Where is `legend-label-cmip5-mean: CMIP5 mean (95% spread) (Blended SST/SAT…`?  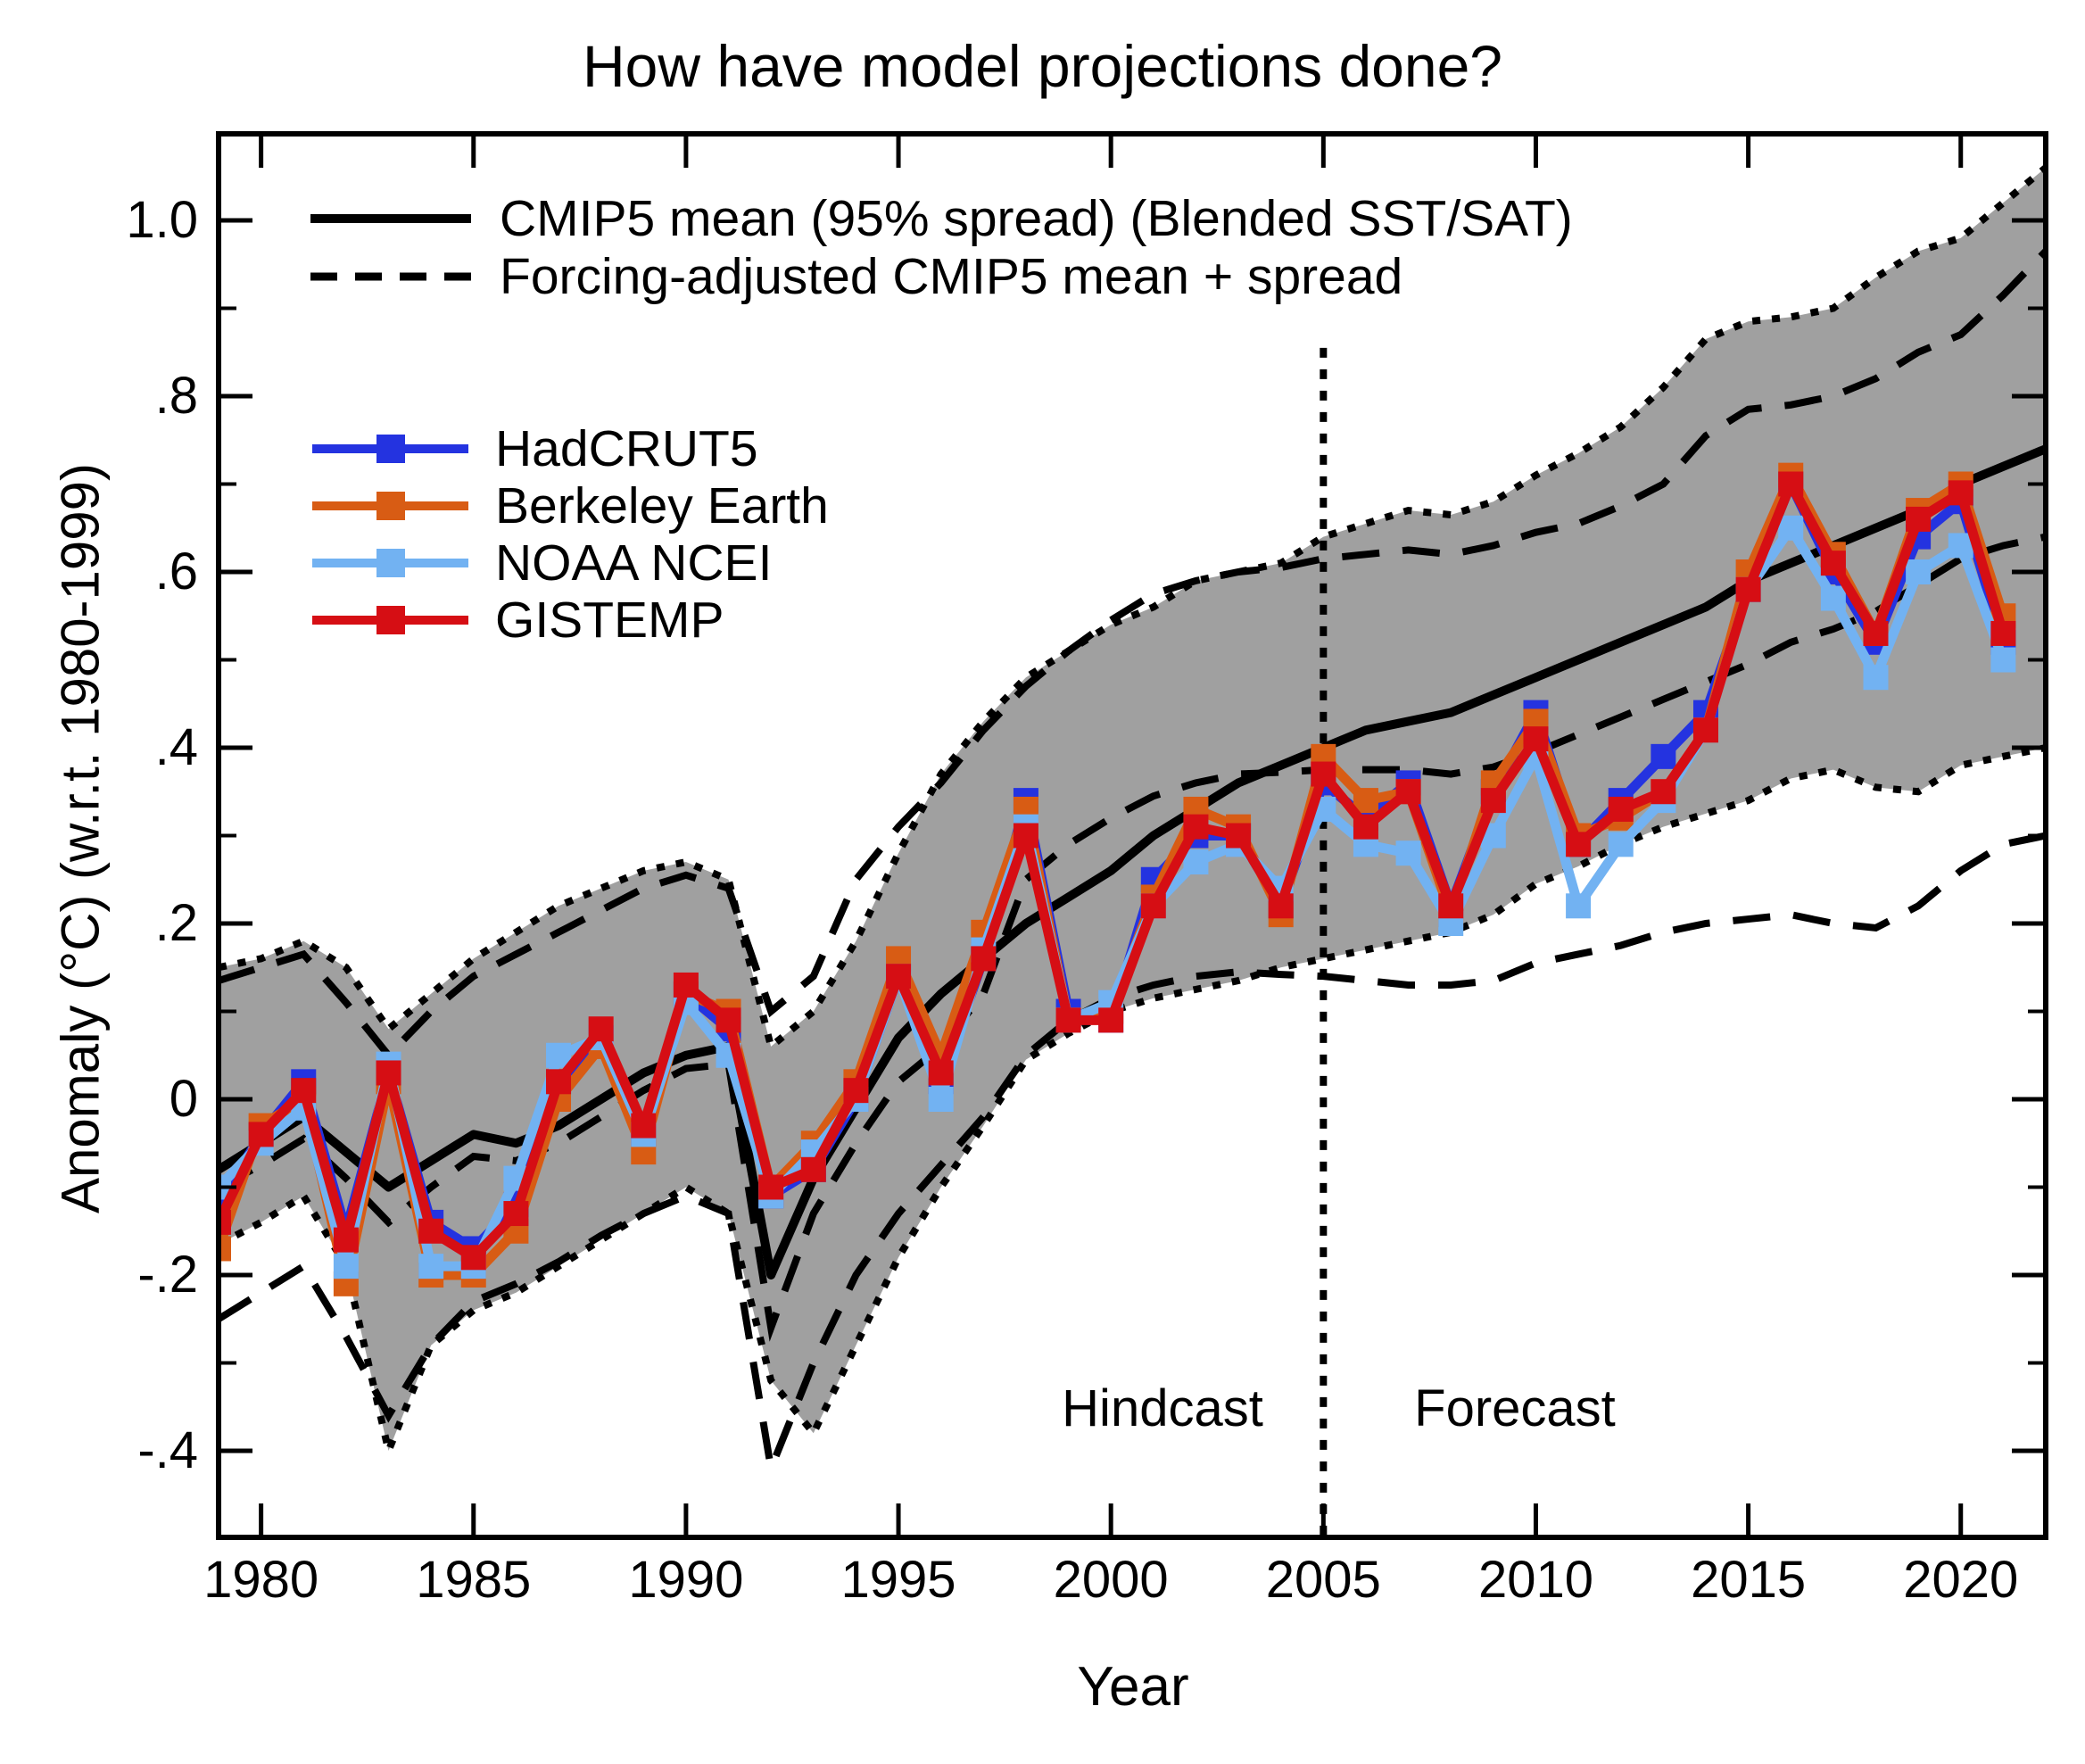 legend-label-cmip5-mean: CMIP5 mean (95% spread) (Blended SST/SAT… is located at coordinates (1036, 219).